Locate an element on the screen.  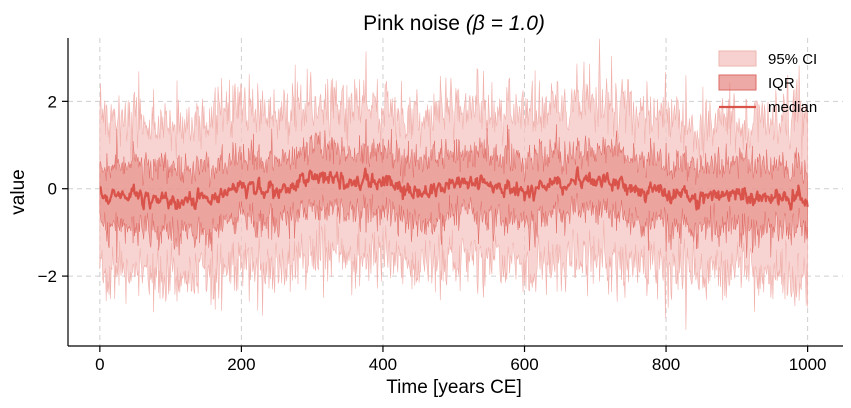
y-axis-label: value is located at coordinates (18, 191).